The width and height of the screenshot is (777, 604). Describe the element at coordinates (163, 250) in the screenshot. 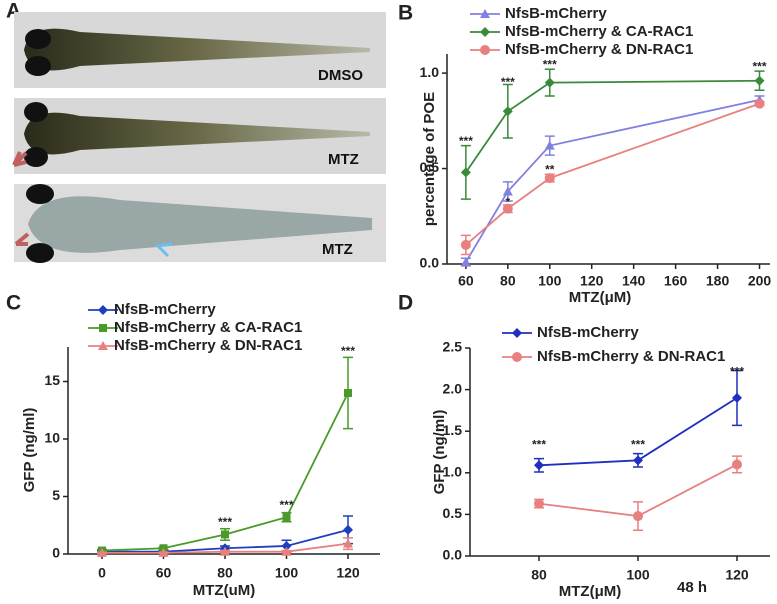

I see `arrowhead` at that location.